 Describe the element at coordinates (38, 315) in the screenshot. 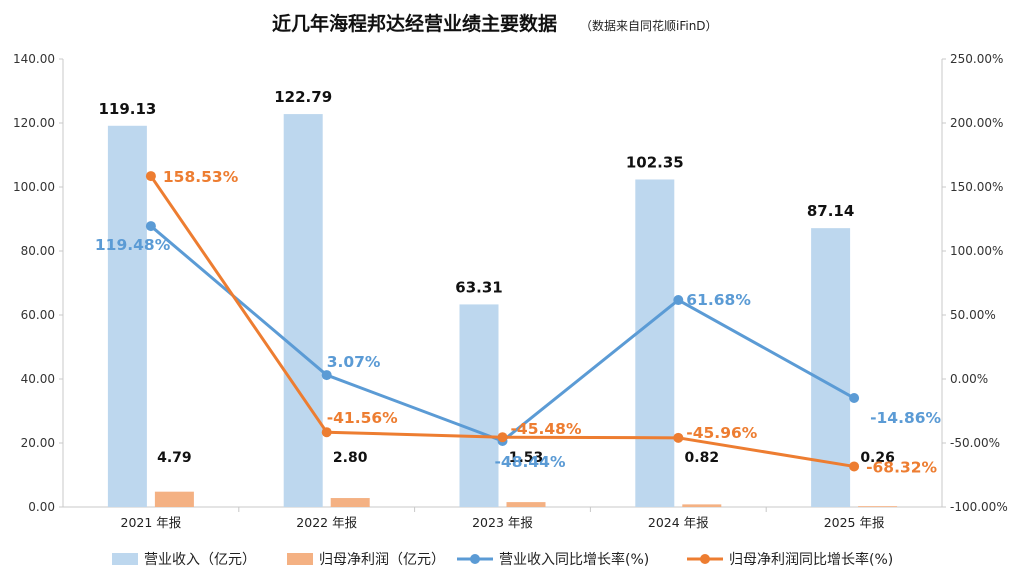

I see `y-left-tick-label: 60.00` at that location.